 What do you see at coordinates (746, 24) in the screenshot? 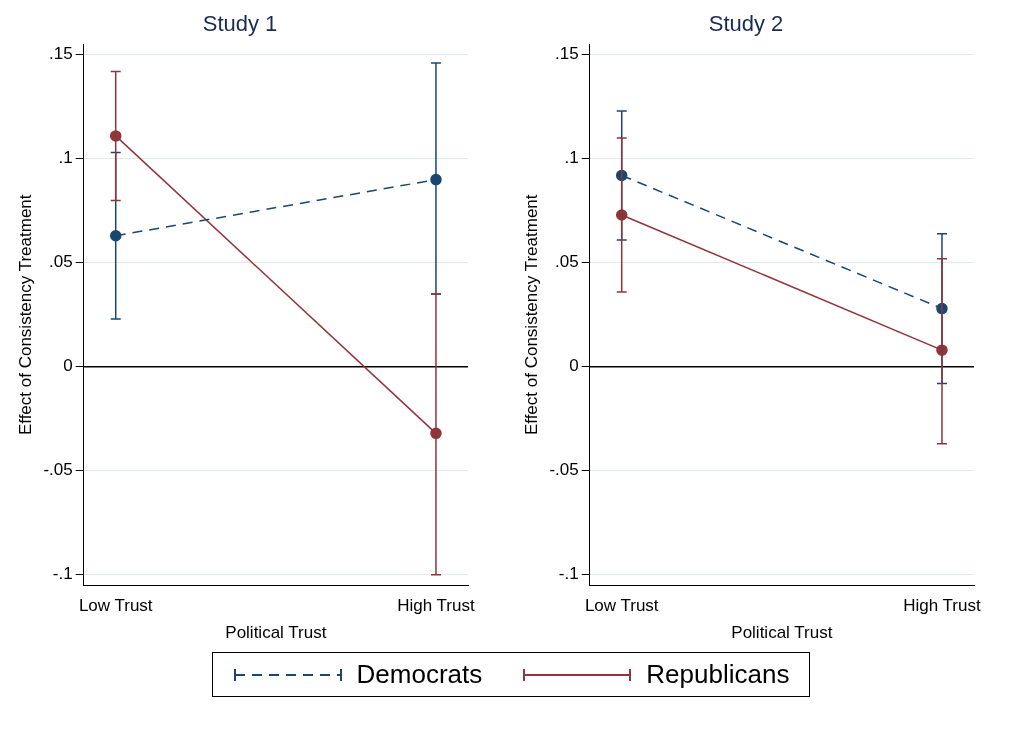
I see `chart-title: Study 2` at bounding box center [746, 24].